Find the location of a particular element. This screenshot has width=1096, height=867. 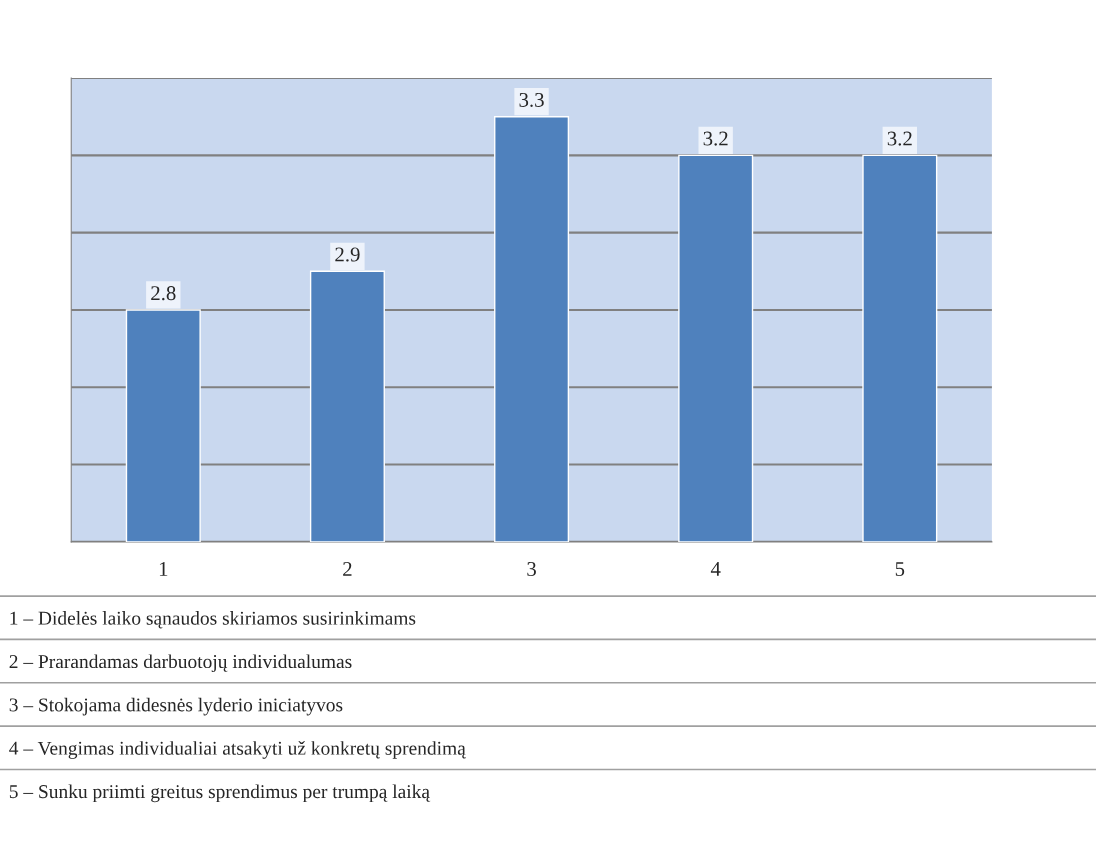

text: 4 – Vengimas individualiai atsakyti už konkretų sprendimą is located at coordinates (238, 750).